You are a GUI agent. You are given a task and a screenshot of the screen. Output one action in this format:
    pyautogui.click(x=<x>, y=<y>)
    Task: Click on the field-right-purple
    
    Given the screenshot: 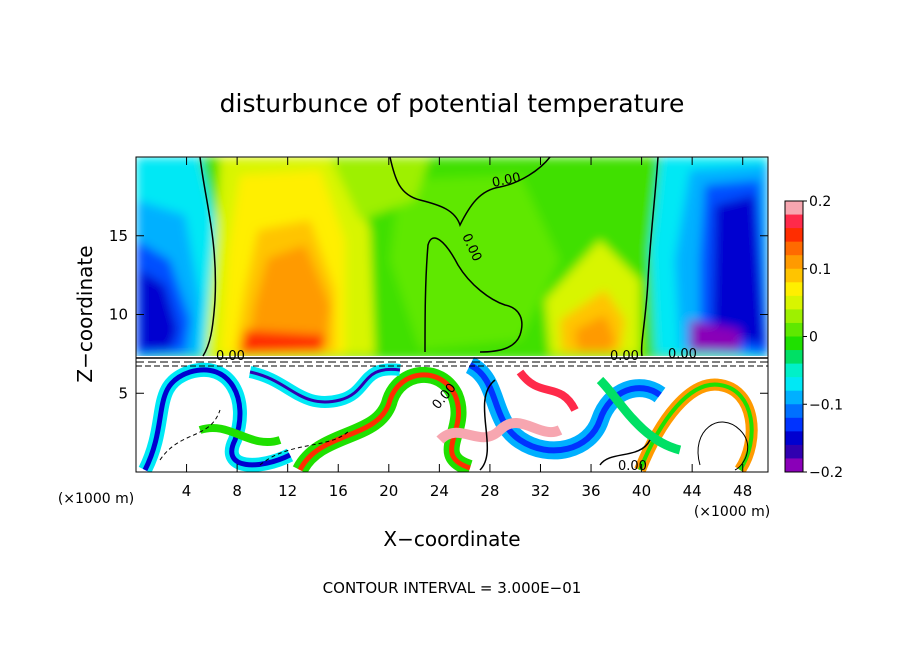 What is the action you would take?
    pyautogui.click(x=715, y=336)
    